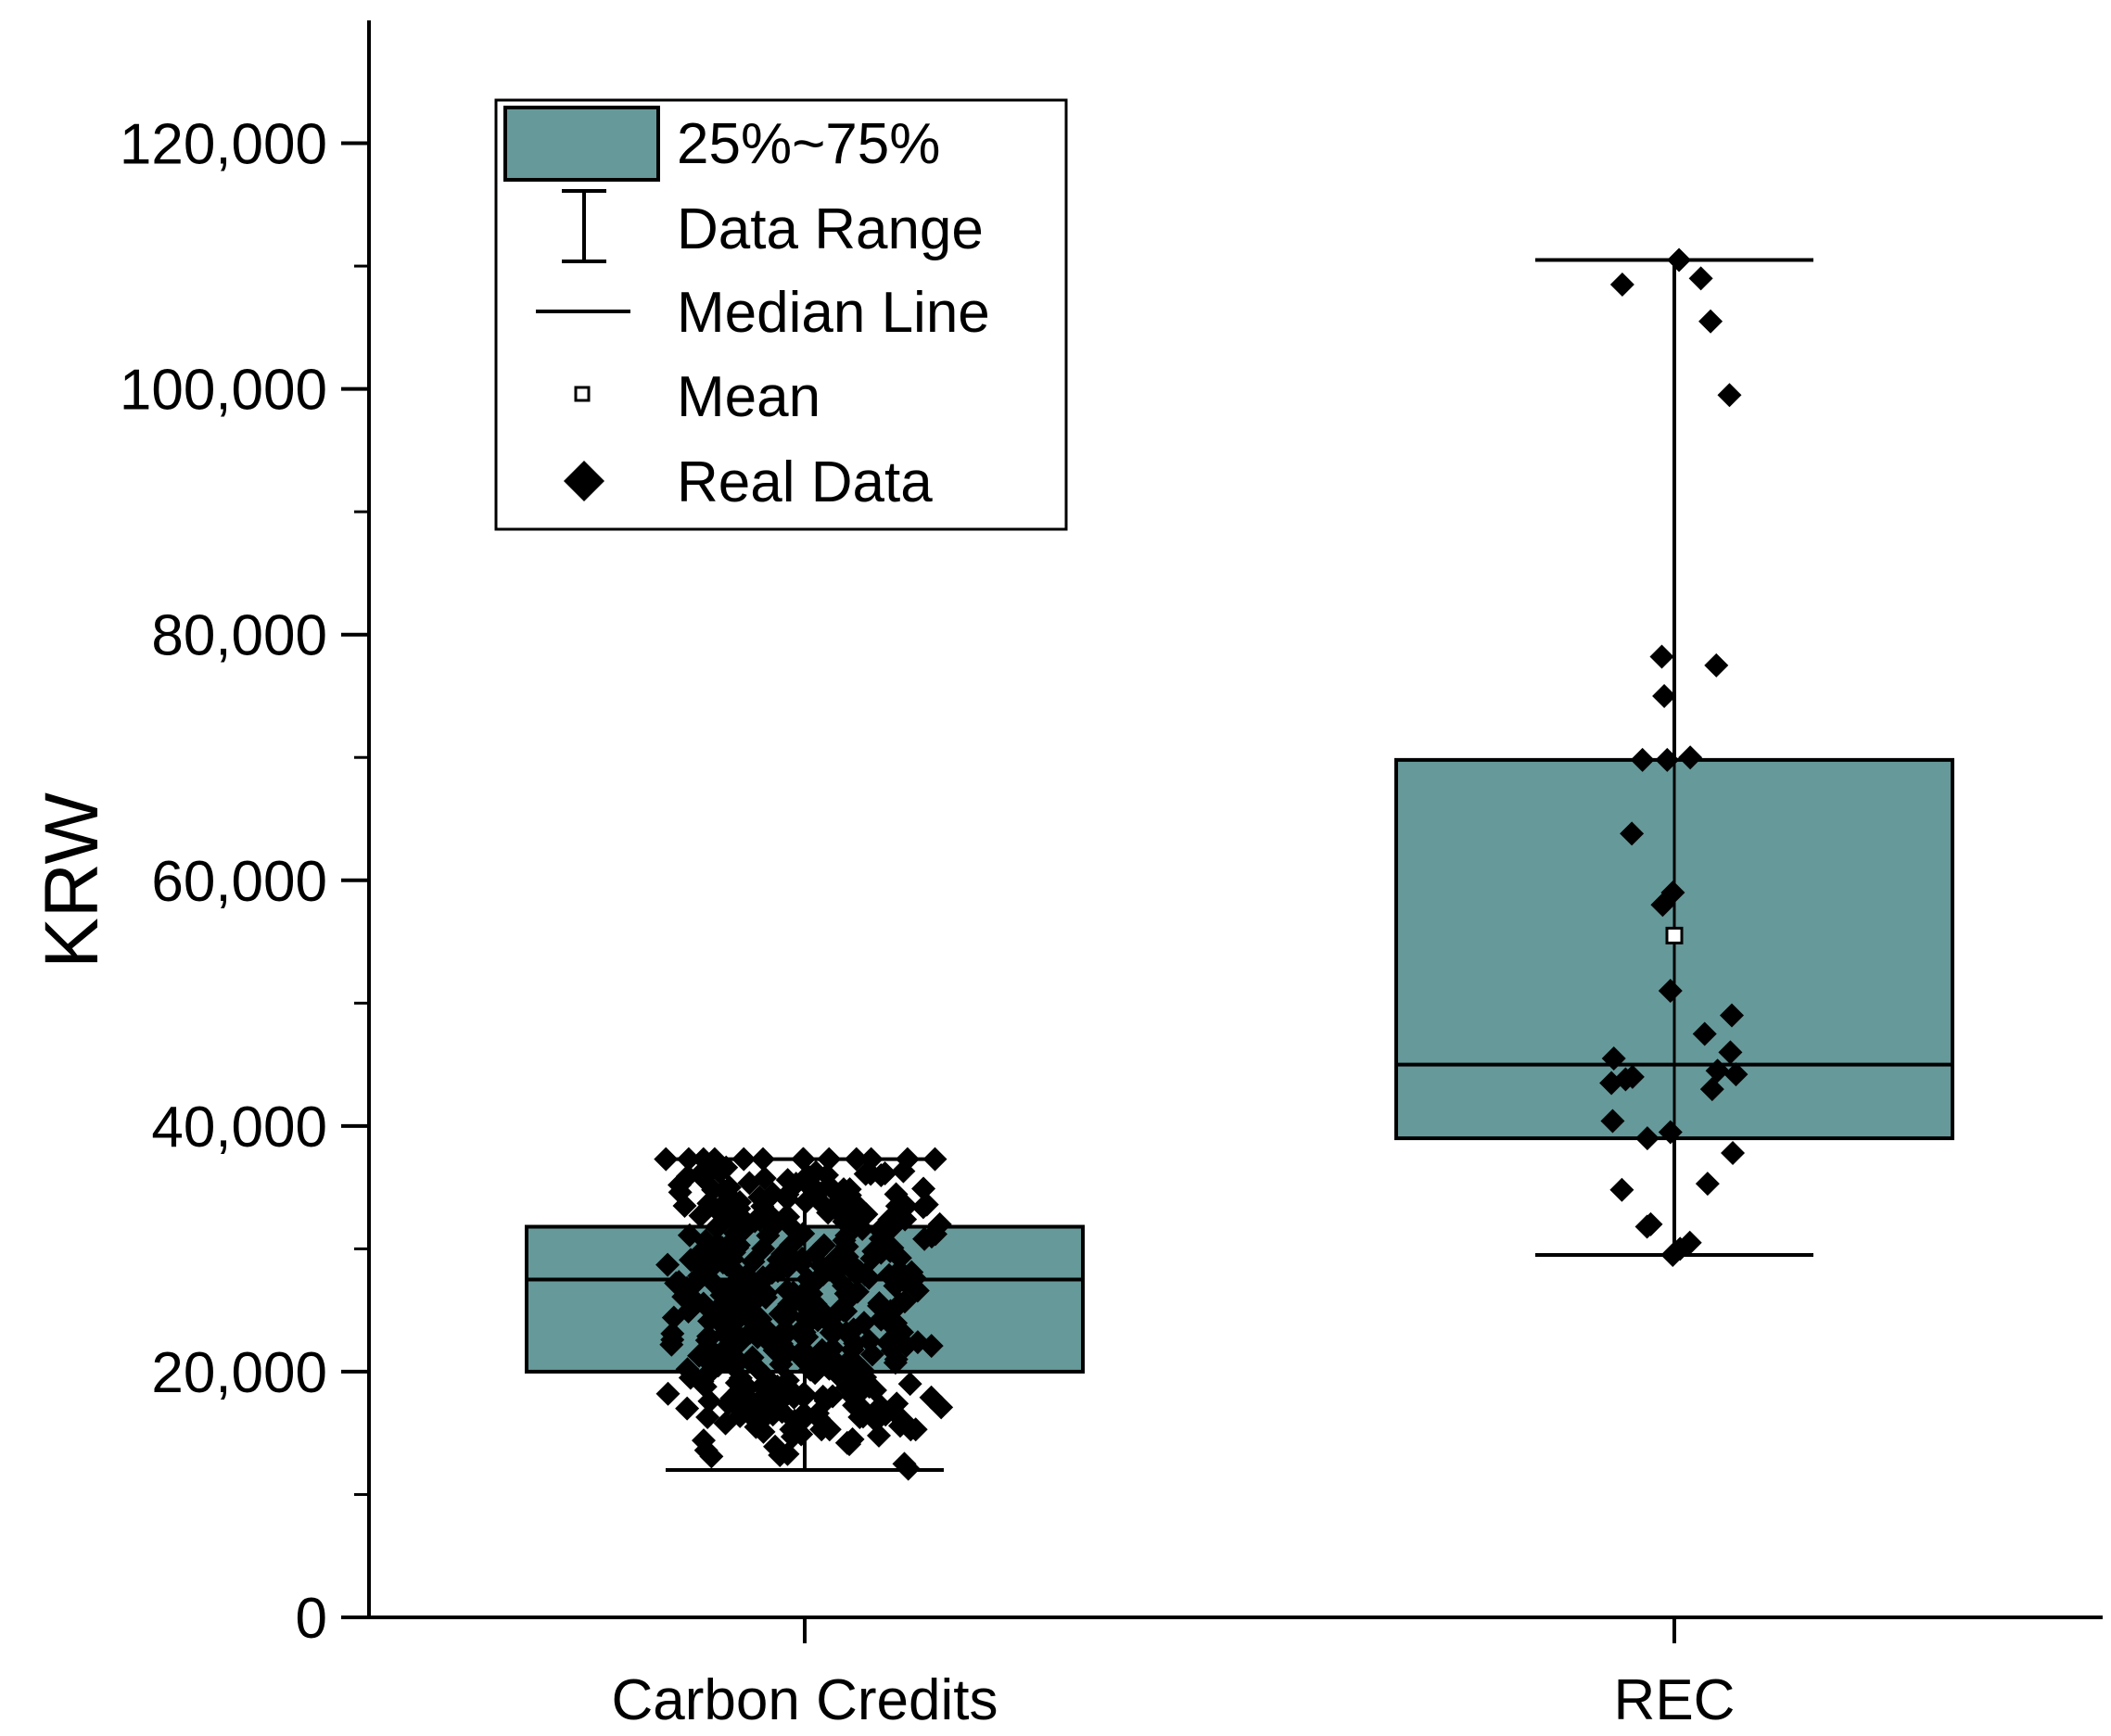 This screenshot has width=2111, height=1736. Describe the element at coordinates (1675, 935) in the screenshot. I see `mean-marker` at that location.